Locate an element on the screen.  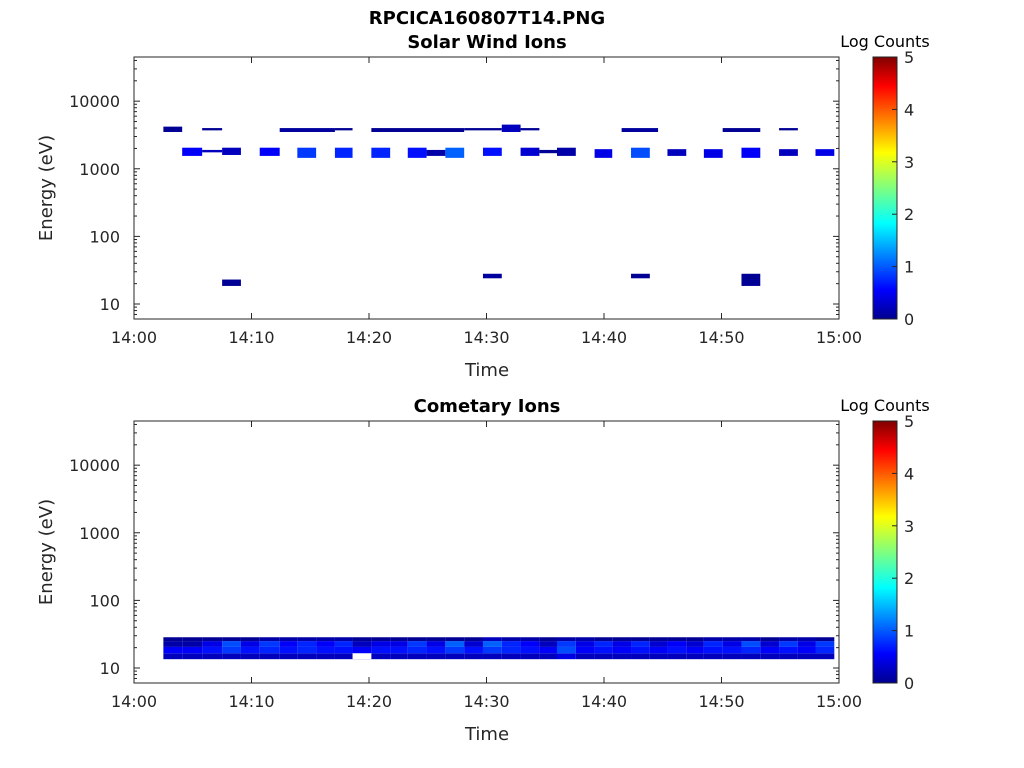
x-tick-label: 14:40 is located at coordinates (604, 337).